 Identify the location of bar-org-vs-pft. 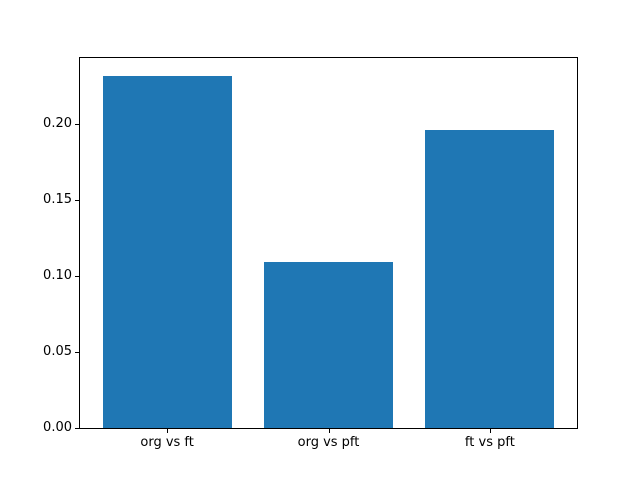
(328, 345).